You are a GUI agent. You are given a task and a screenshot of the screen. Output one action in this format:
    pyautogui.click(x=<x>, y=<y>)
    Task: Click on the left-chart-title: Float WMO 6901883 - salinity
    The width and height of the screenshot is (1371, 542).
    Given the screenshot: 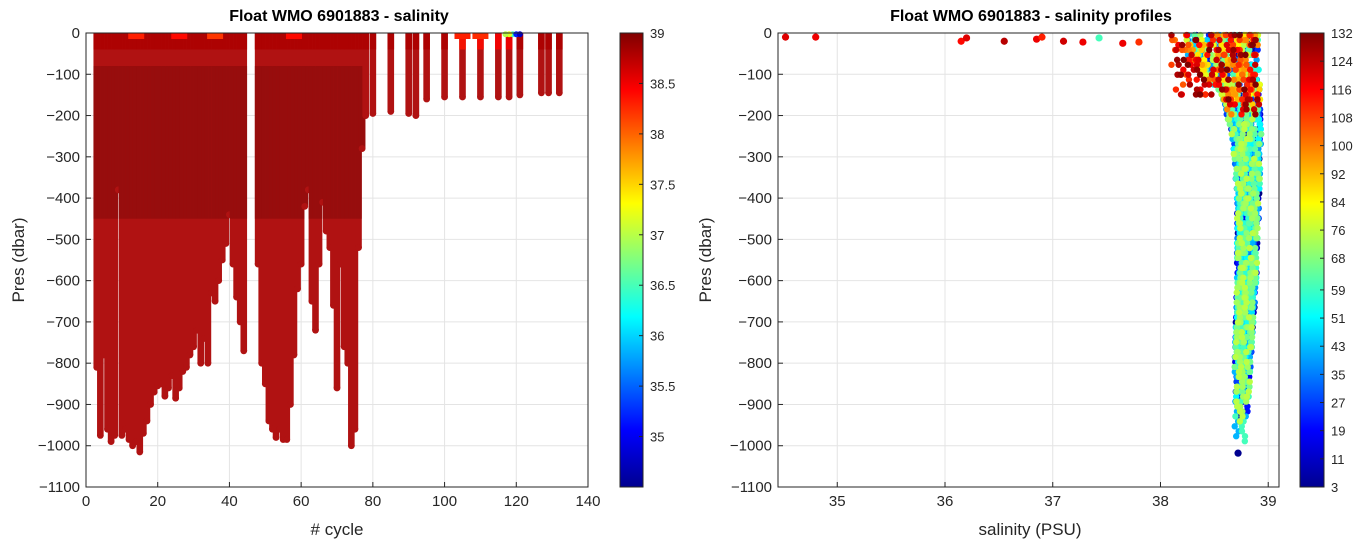 What is the action you would take?
    pyautogui.click(x=339, y=16)
    